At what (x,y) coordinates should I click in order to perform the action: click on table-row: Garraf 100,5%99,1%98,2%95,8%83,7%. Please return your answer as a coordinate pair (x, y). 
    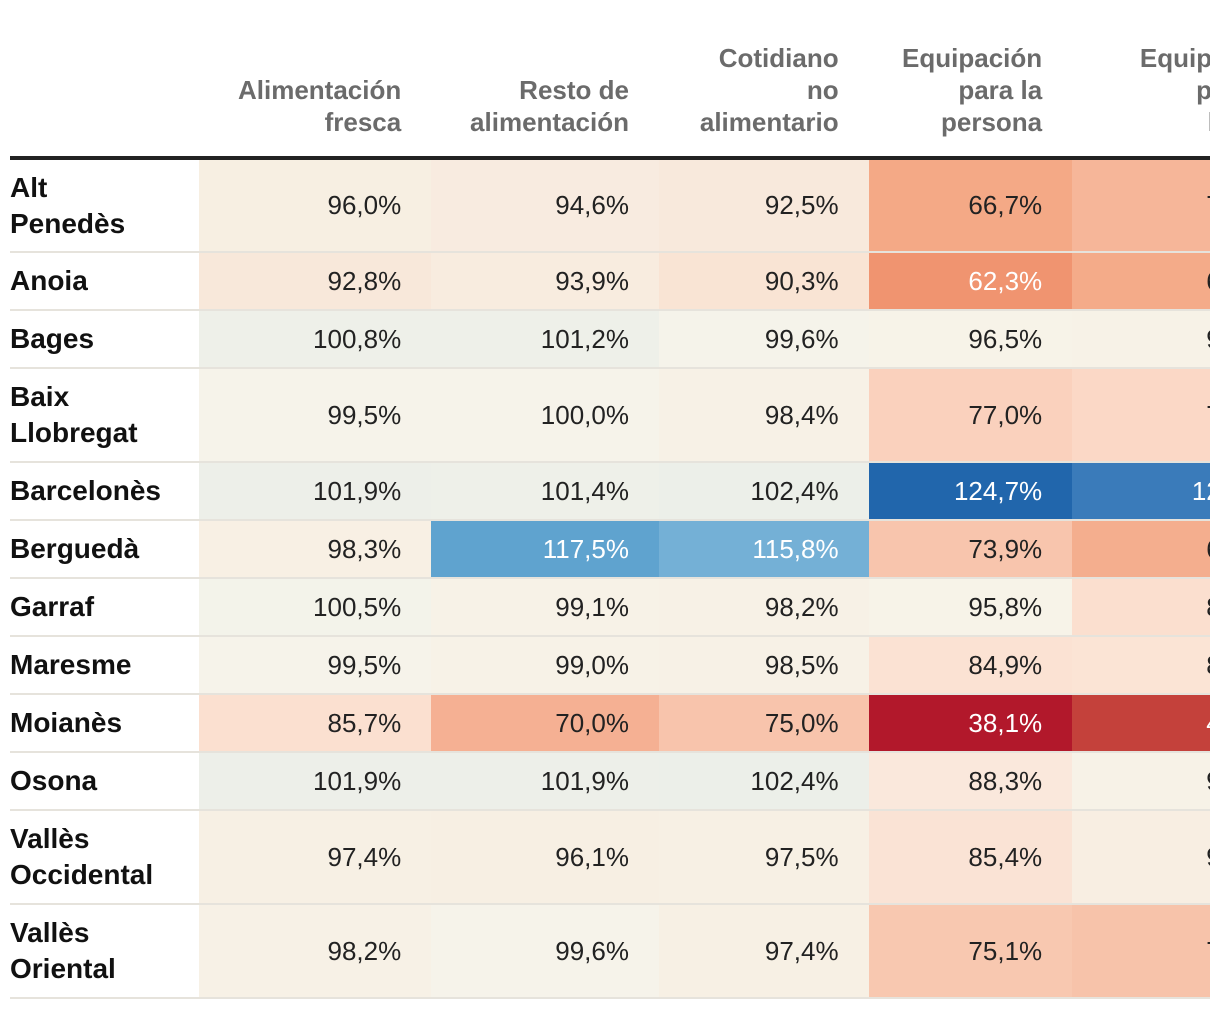
    Looking at the image, I should click on (610, 607).